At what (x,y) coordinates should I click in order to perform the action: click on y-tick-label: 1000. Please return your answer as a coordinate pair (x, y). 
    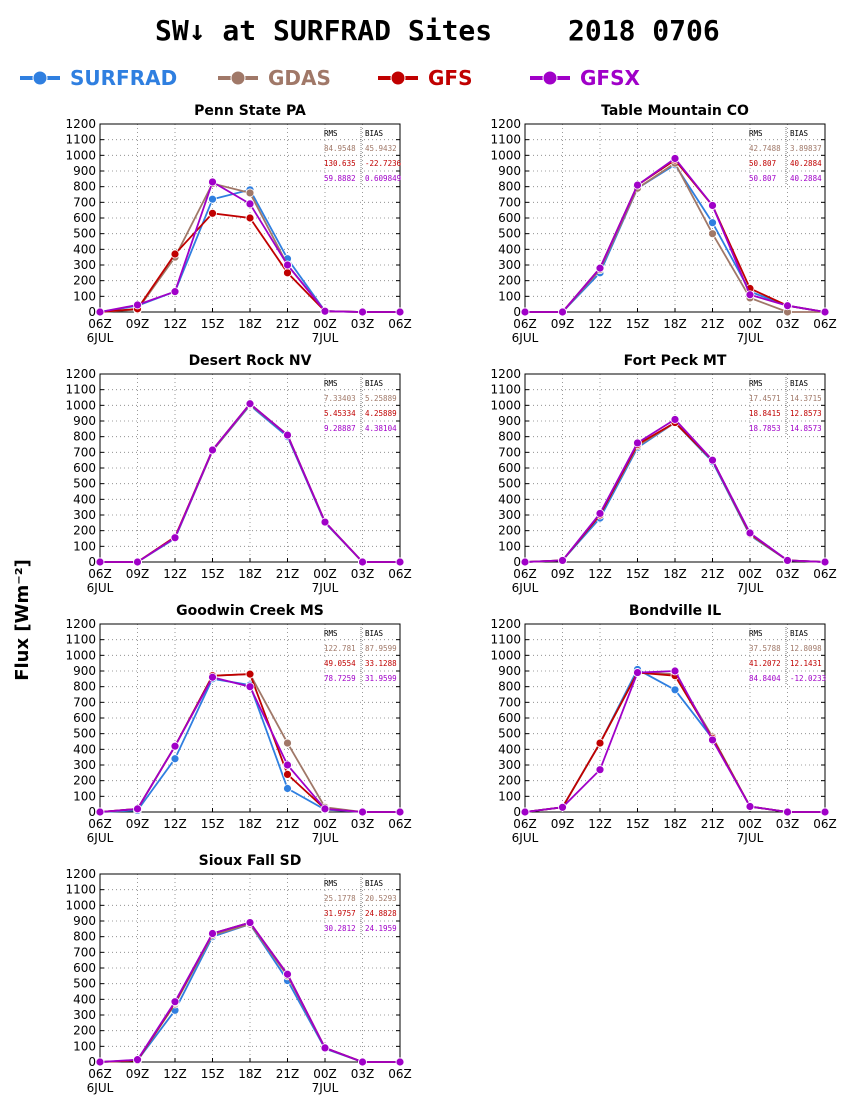
    Looking at the image, I should click on (80, 405).